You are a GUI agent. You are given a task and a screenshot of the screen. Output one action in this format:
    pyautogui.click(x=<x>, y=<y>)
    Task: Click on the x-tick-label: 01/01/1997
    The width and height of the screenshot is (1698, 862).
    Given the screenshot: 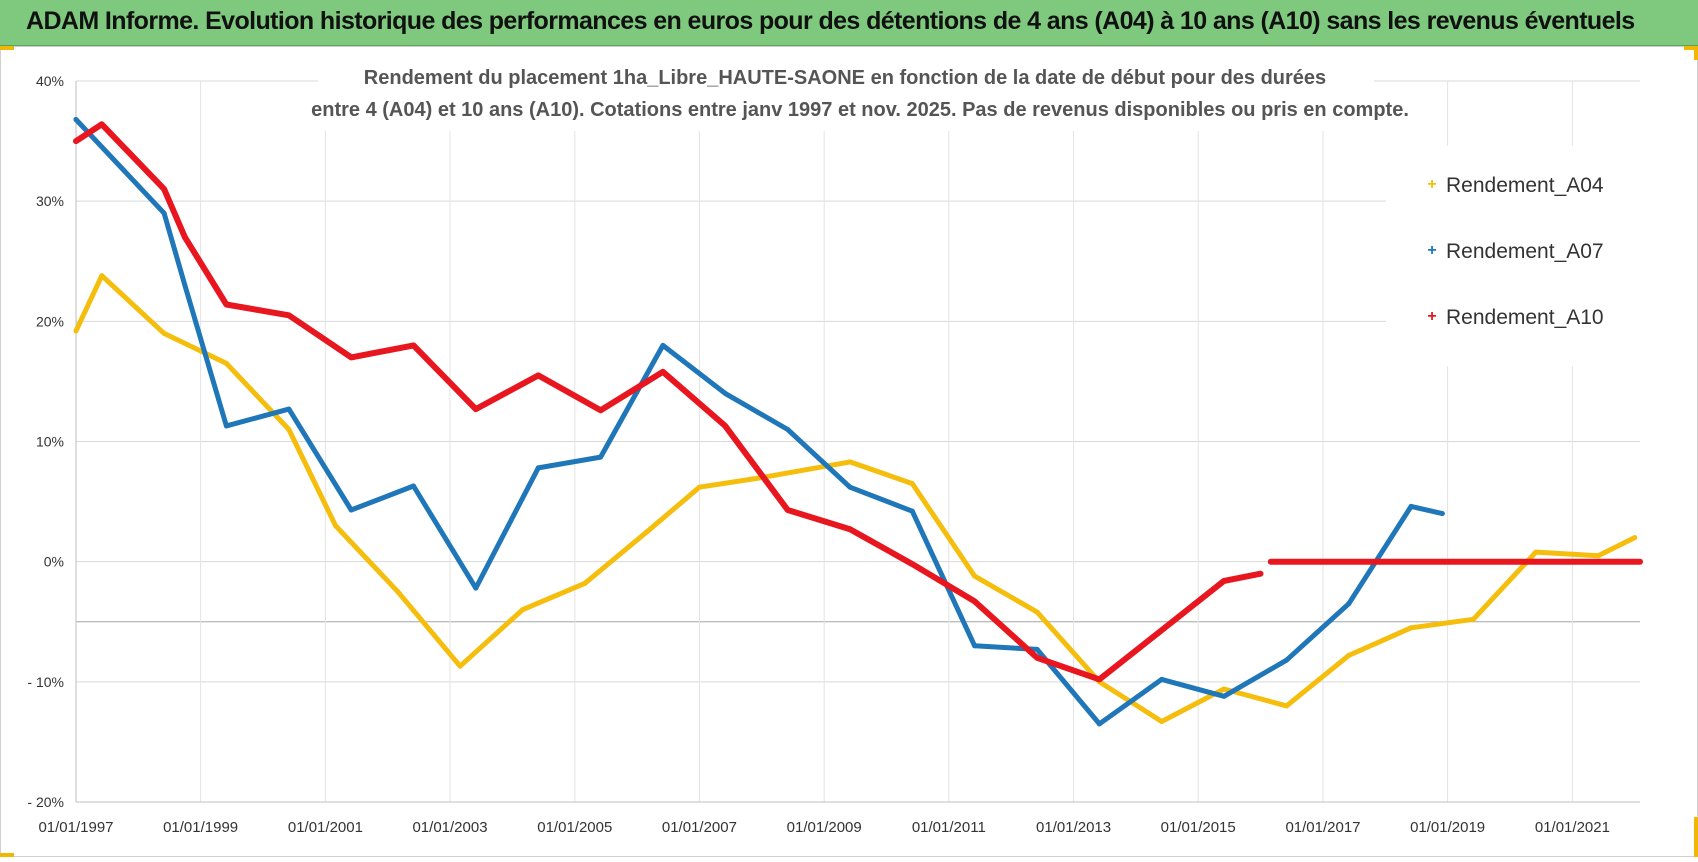 What is the action you would take?
    pyautogui.click(x=75, y=827)
    